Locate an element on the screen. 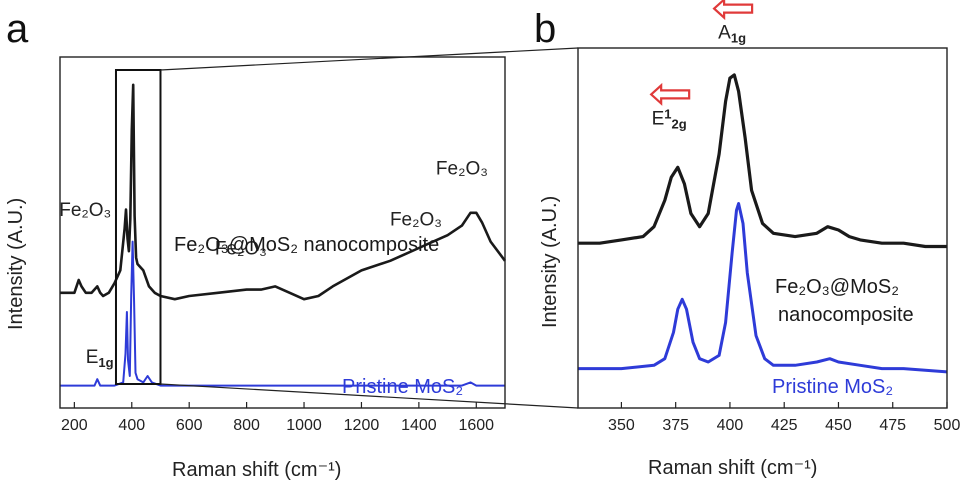 The image size is (968, 482). pb-xtick-label-4: 450 is located at coordinates (838, 425).